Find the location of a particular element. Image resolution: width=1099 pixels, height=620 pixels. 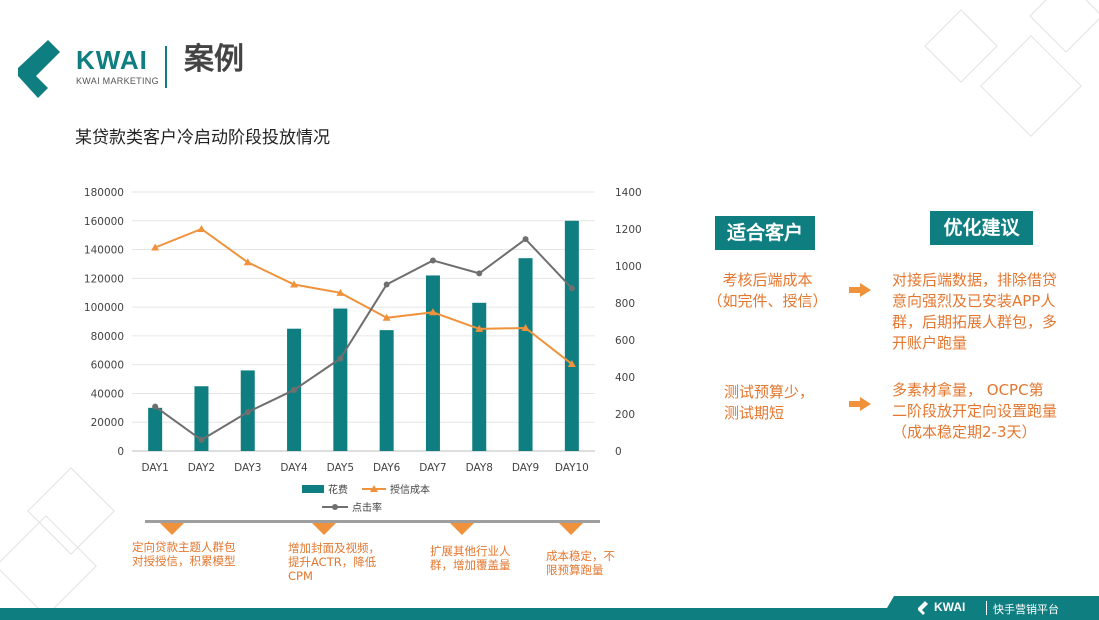

left-axis-tick-label: 80000 is located at coordinates (107, 337).